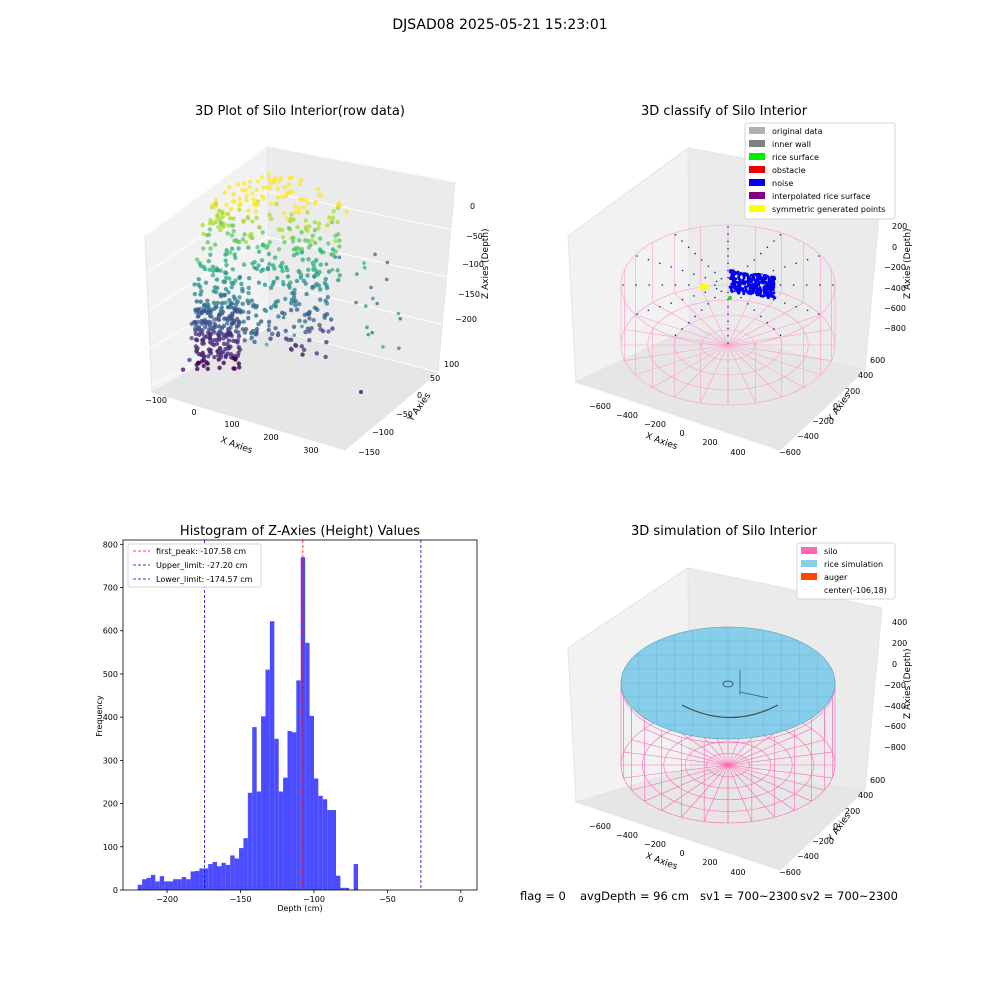 This screenshot has height=1000, width=1000. I want to click on p2-xtick: −400, so click(627, 415).